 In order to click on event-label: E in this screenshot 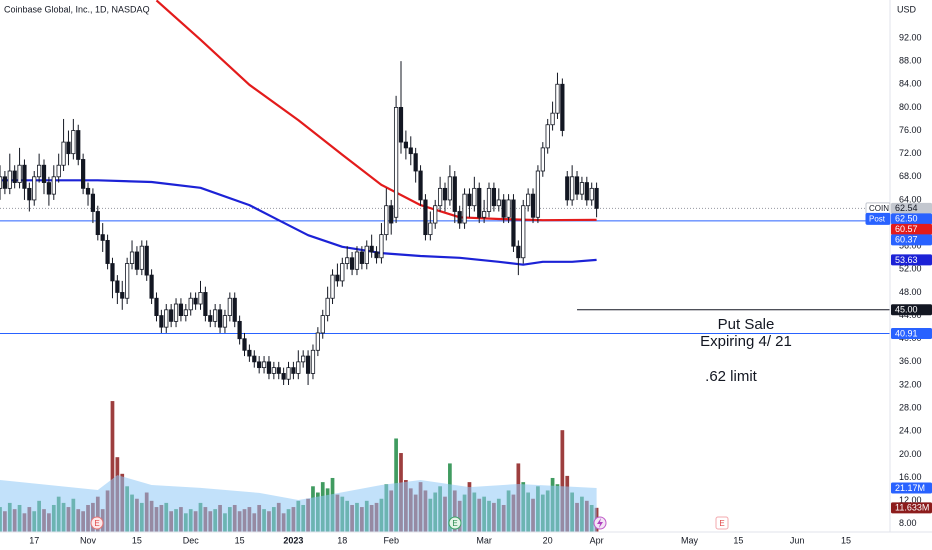, I will do `click(721, 523)`.